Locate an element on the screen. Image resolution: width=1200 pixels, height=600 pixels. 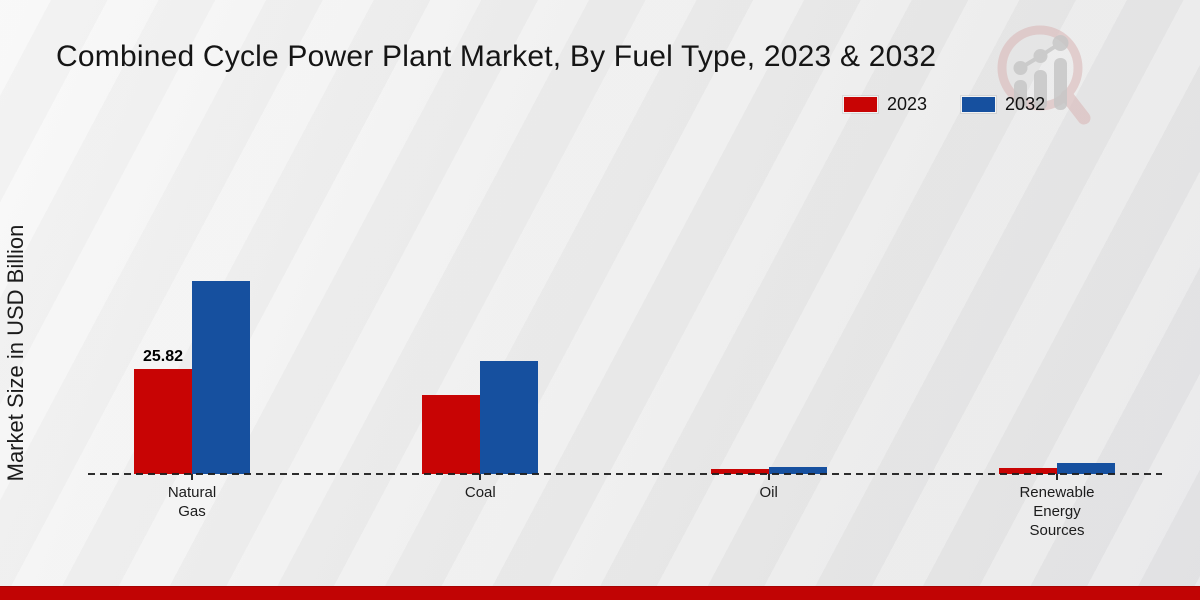
bar-2032-coal is located at coordinates (509, 417).